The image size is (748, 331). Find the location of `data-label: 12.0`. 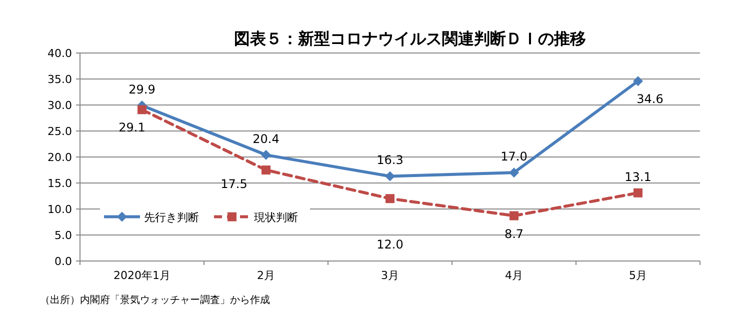

data-label: 12.0 is located at coordinates (390, 245).